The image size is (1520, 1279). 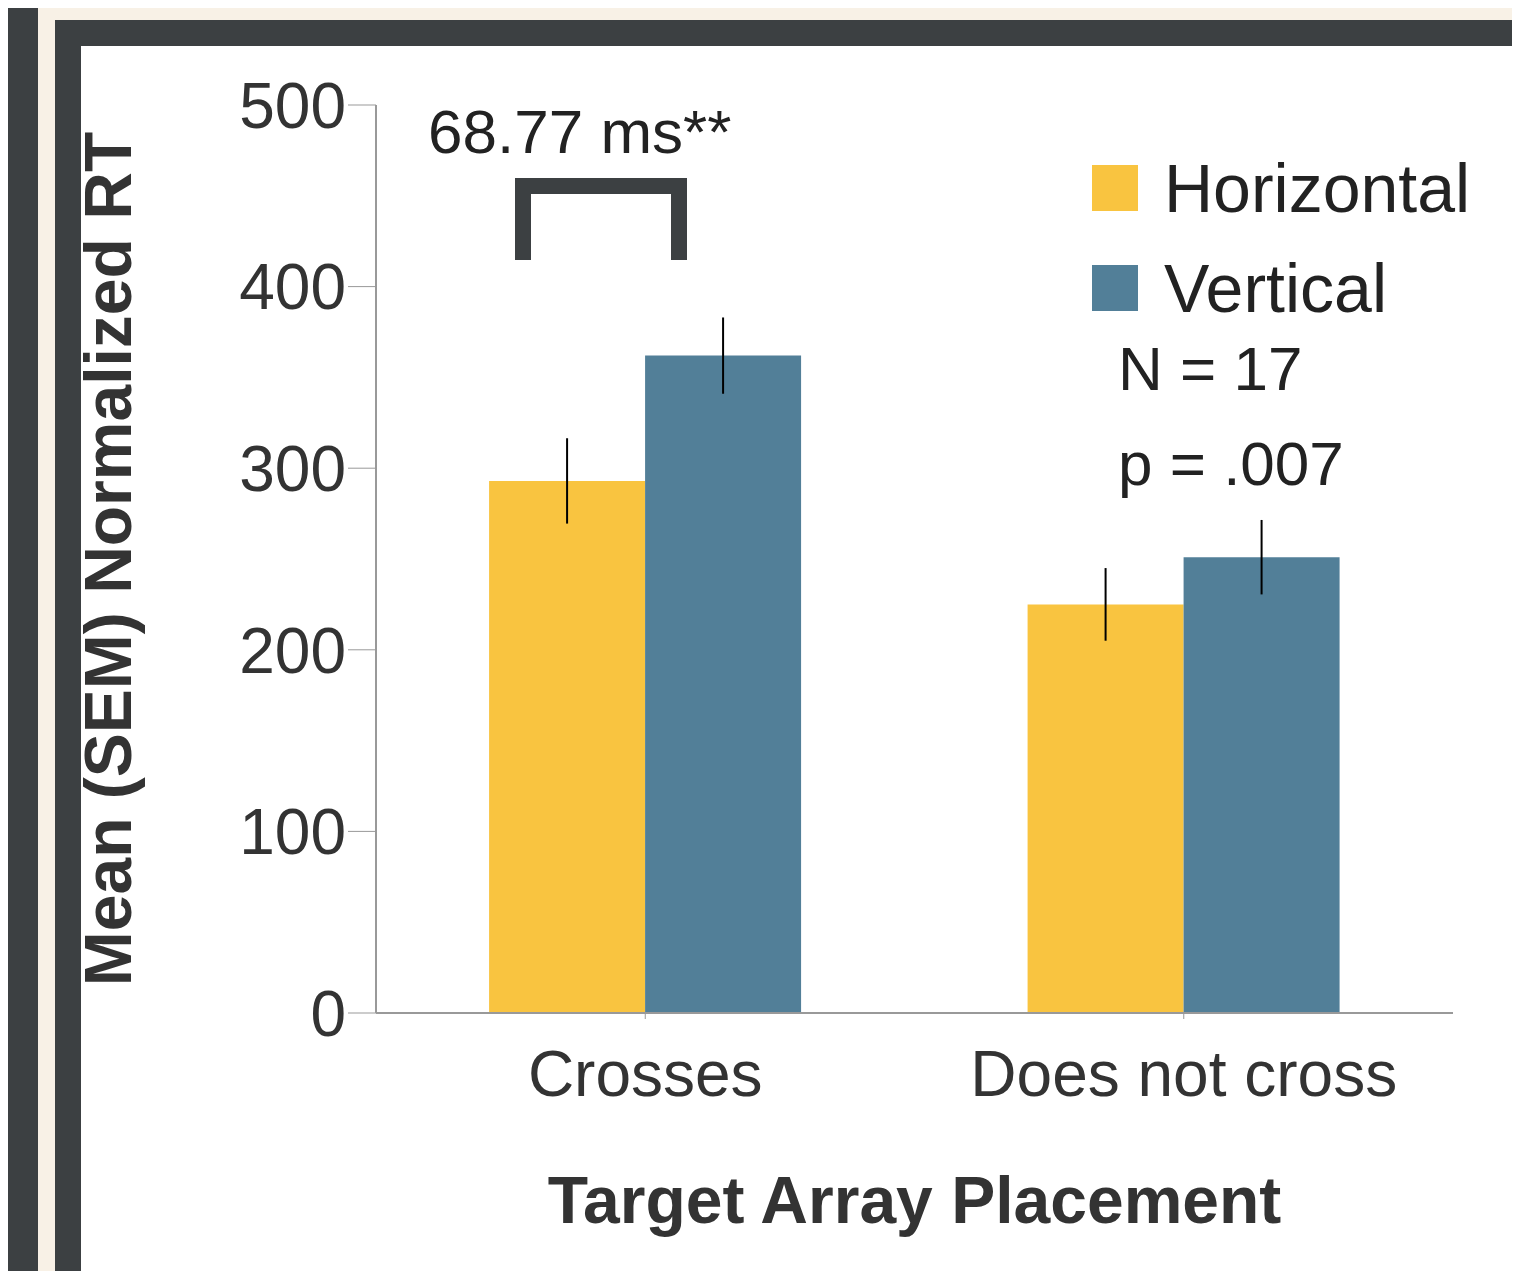 I want to click on y-tick-label: 300, so click(x=292, y=468).